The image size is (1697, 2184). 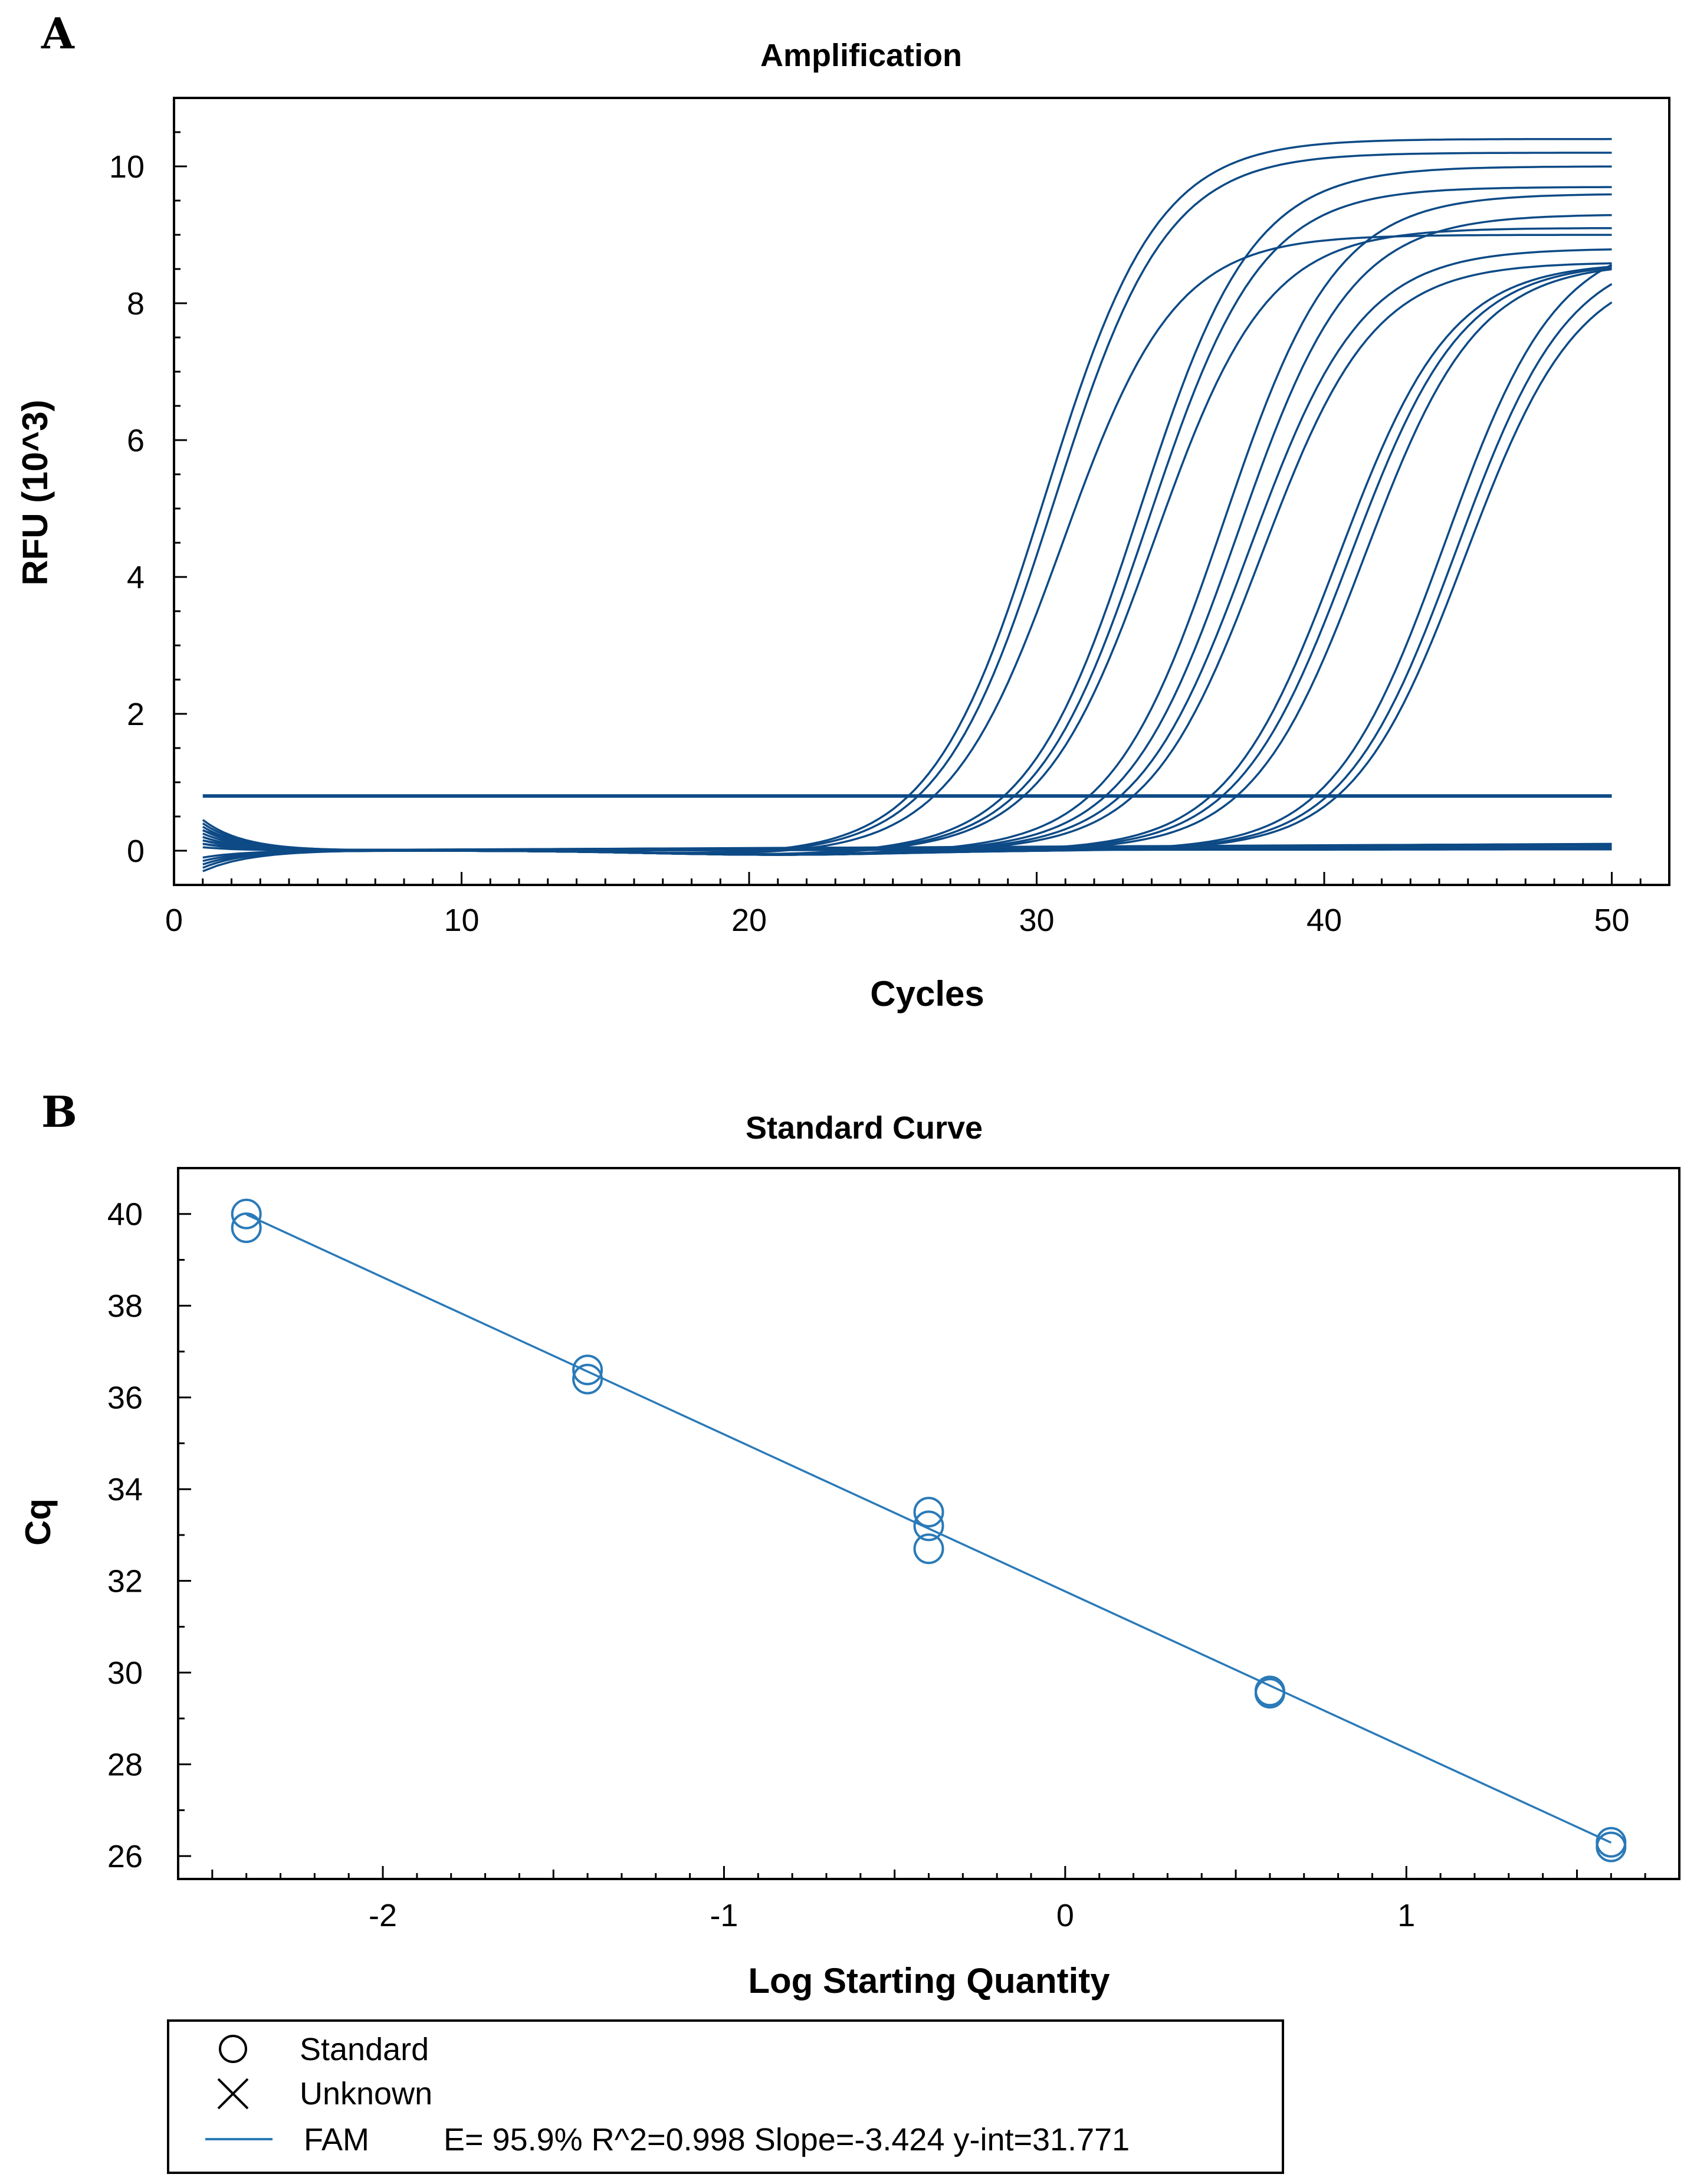 I want to click on standard-curve-x-axis-title: Log Starting Quantity, so click(x=929, y=1981).